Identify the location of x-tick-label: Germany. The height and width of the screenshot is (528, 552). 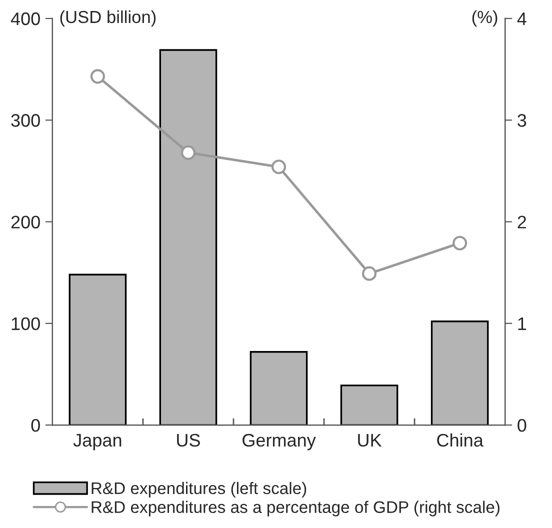
(279, 442).